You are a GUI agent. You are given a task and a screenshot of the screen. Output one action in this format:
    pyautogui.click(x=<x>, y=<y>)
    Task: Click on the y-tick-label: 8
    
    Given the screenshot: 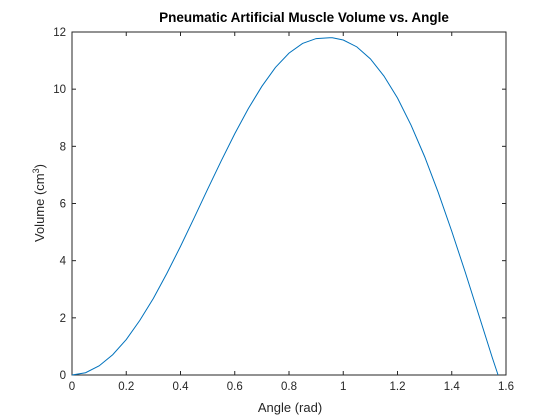 What is the action you would take?
    pyautogui.click(x=63, y=147)
    